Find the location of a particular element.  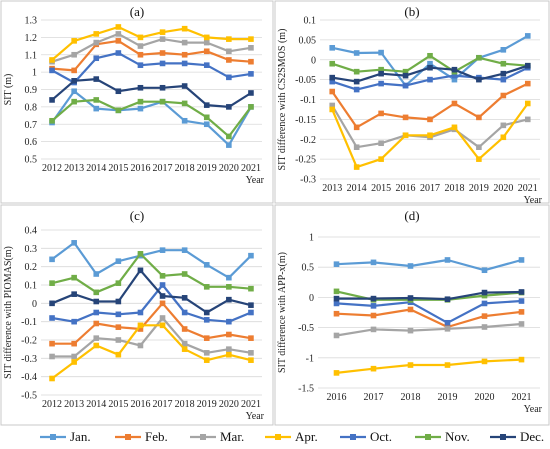

series-dec is located at coordinates (151, 291).